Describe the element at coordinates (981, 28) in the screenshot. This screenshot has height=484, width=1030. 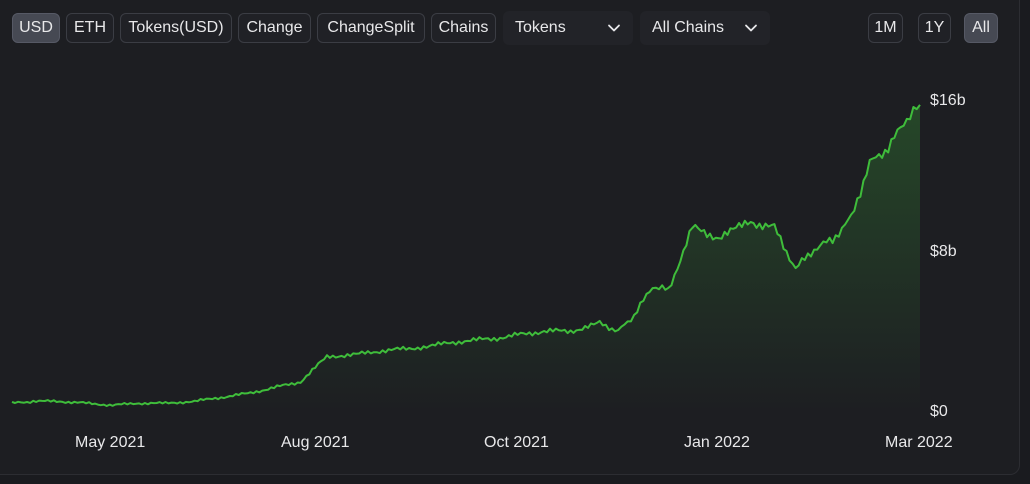
I see `range-all-button: All` at that location.